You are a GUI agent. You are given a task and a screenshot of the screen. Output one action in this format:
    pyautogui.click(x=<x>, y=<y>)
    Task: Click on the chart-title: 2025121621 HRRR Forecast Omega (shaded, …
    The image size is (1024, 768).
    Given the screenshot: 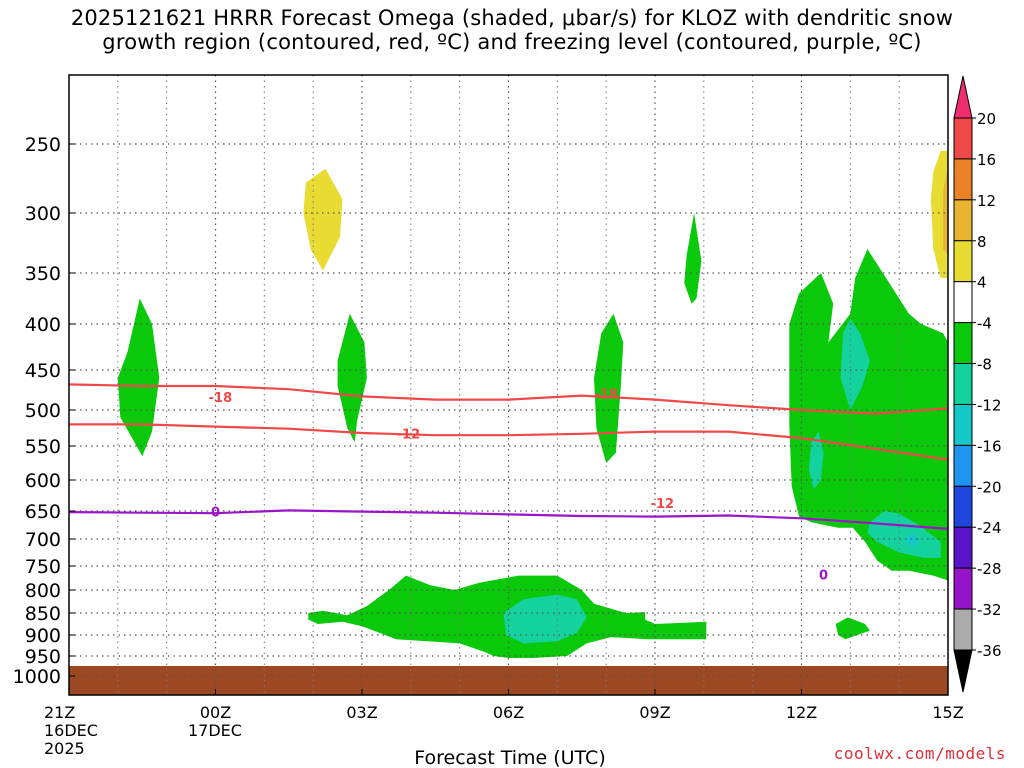 What is the action you would take?
    pyautogui.click(x=512, y=30)
    